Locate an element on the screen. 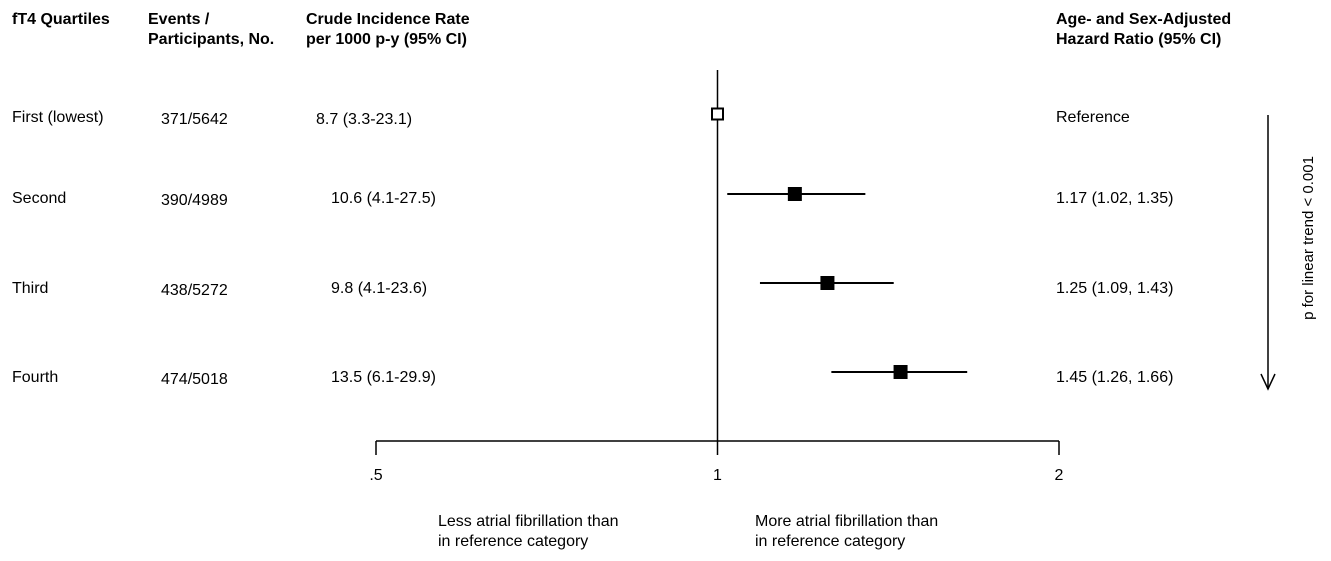 Image resolution: width=1331 pixels, height=561 pixels. forest-plot-marks is located at coordinates (839, 243).